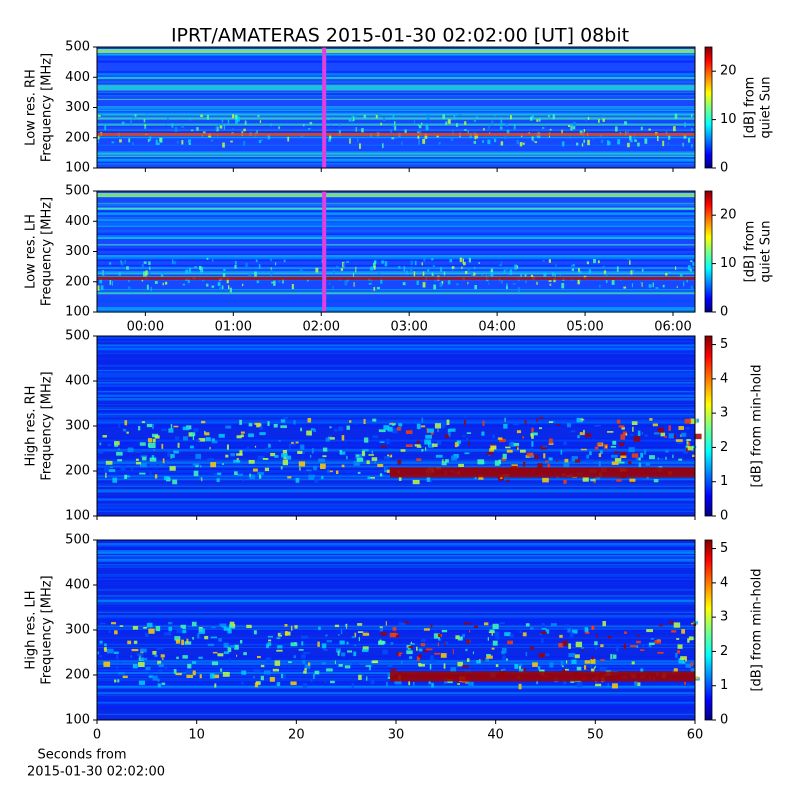  What do you see at coordinates (728, 215) in the screenshot?
I see `colorbar-tick-label: 20` at bounding box center [728, 215].